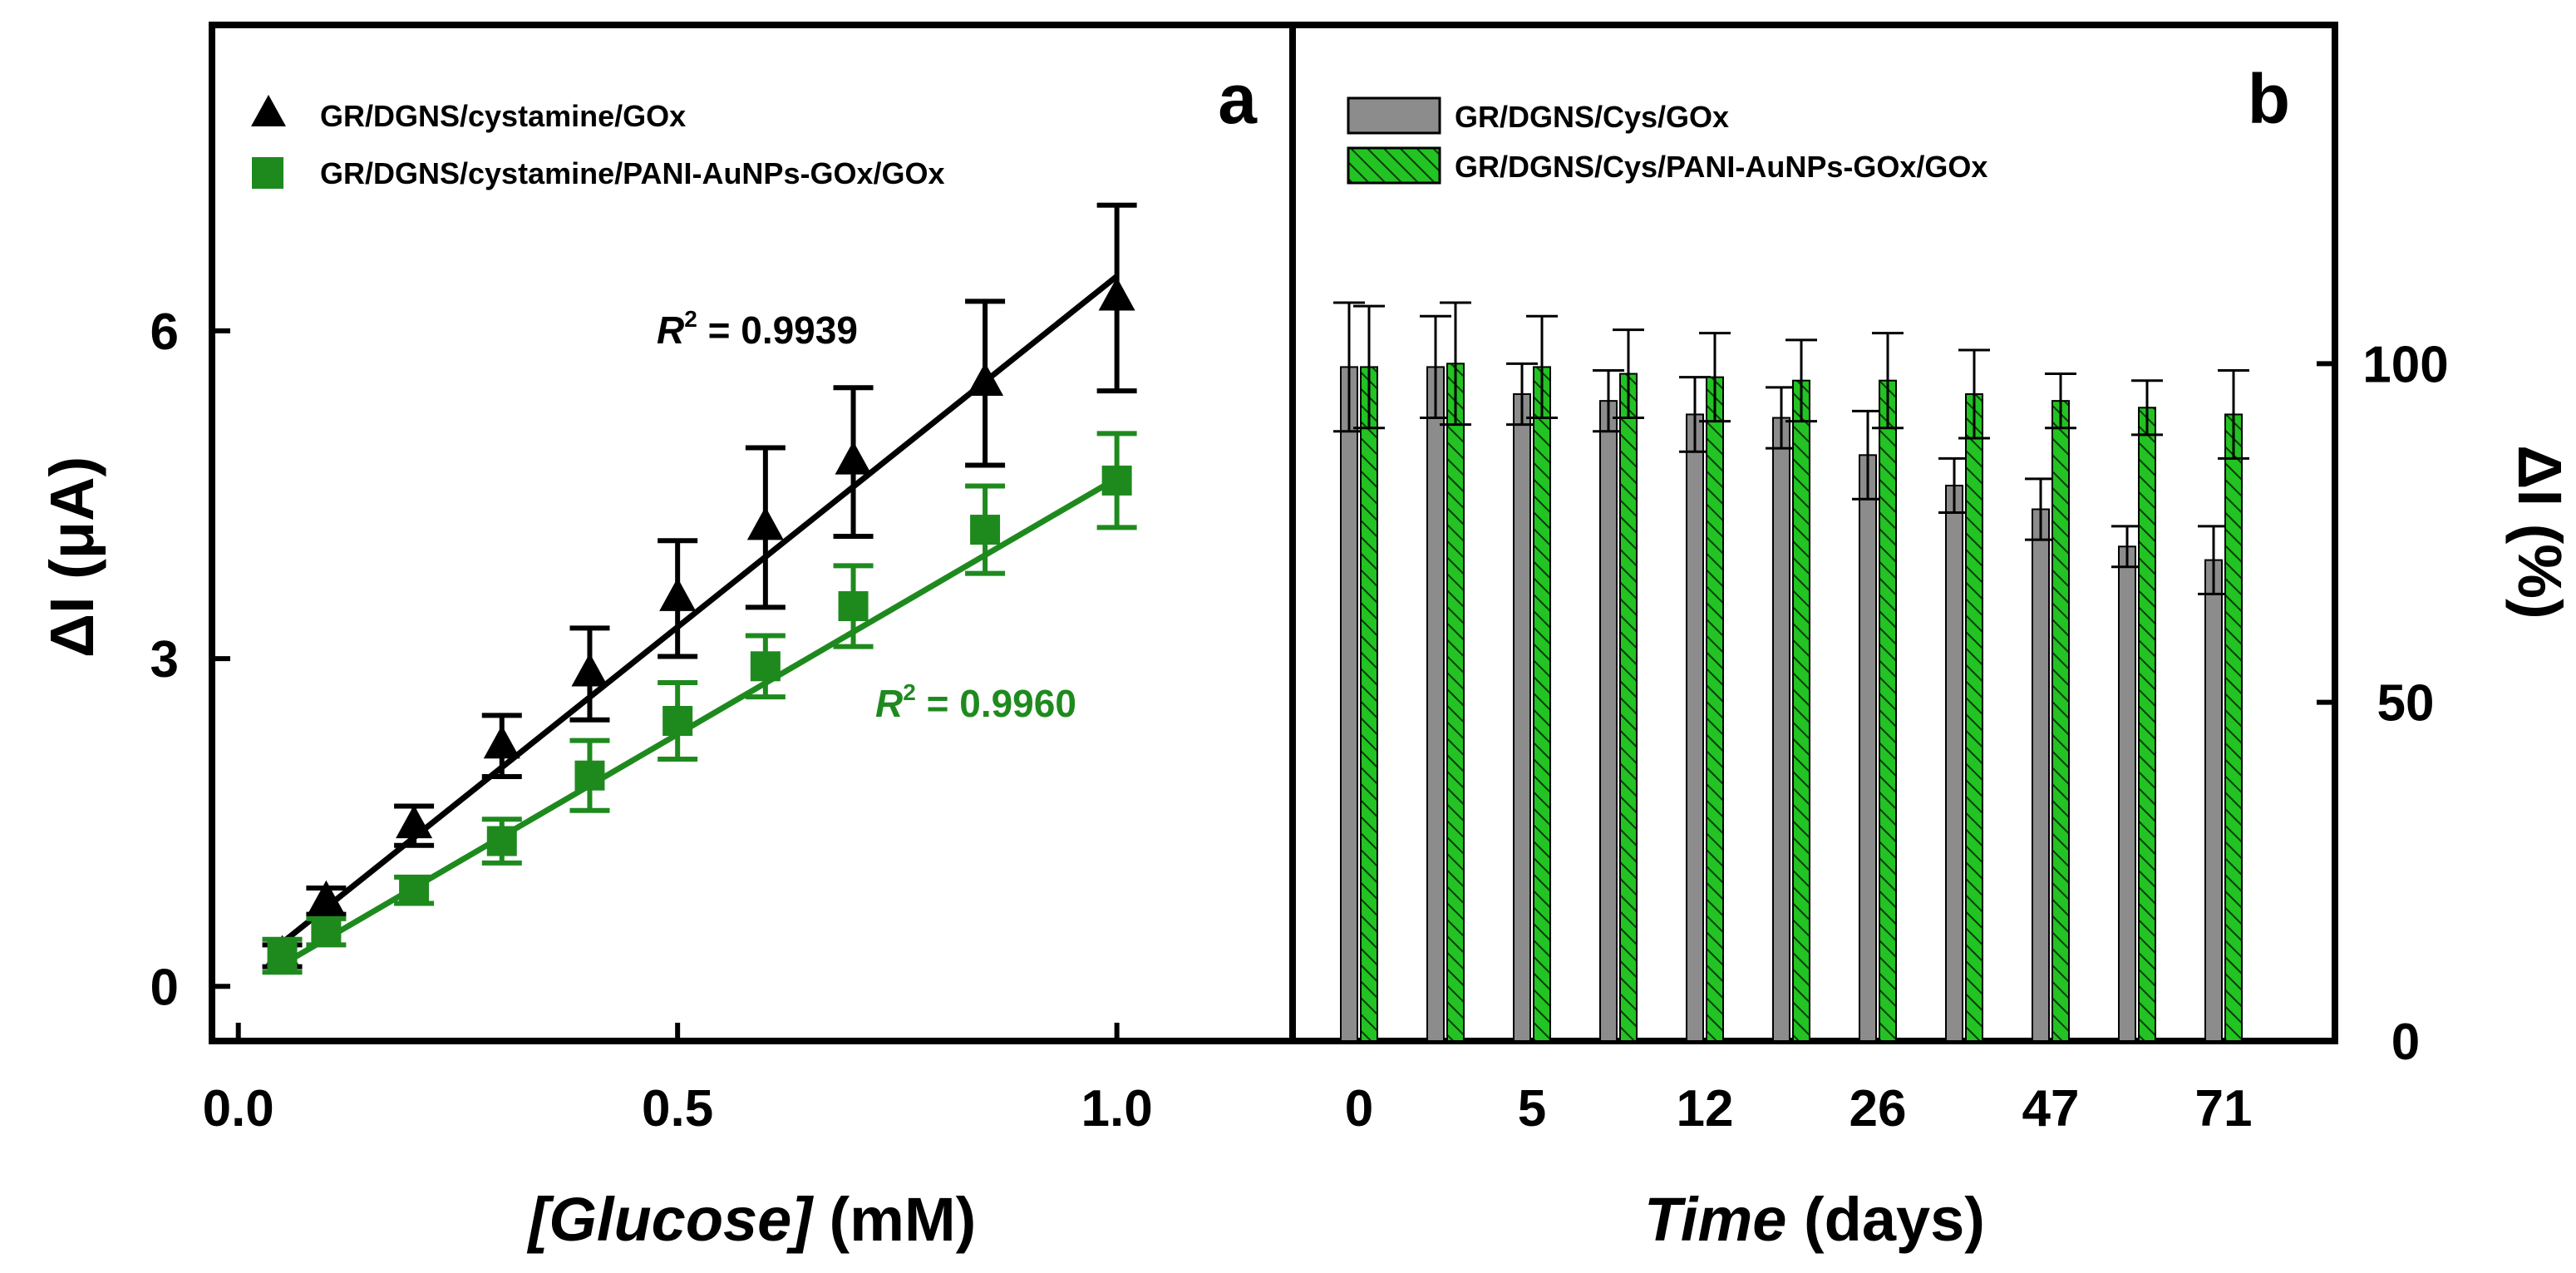 This screenshot has width=2576, height=1273. I want to click on b-y-tick-label: 0, so click(2405, 1042).